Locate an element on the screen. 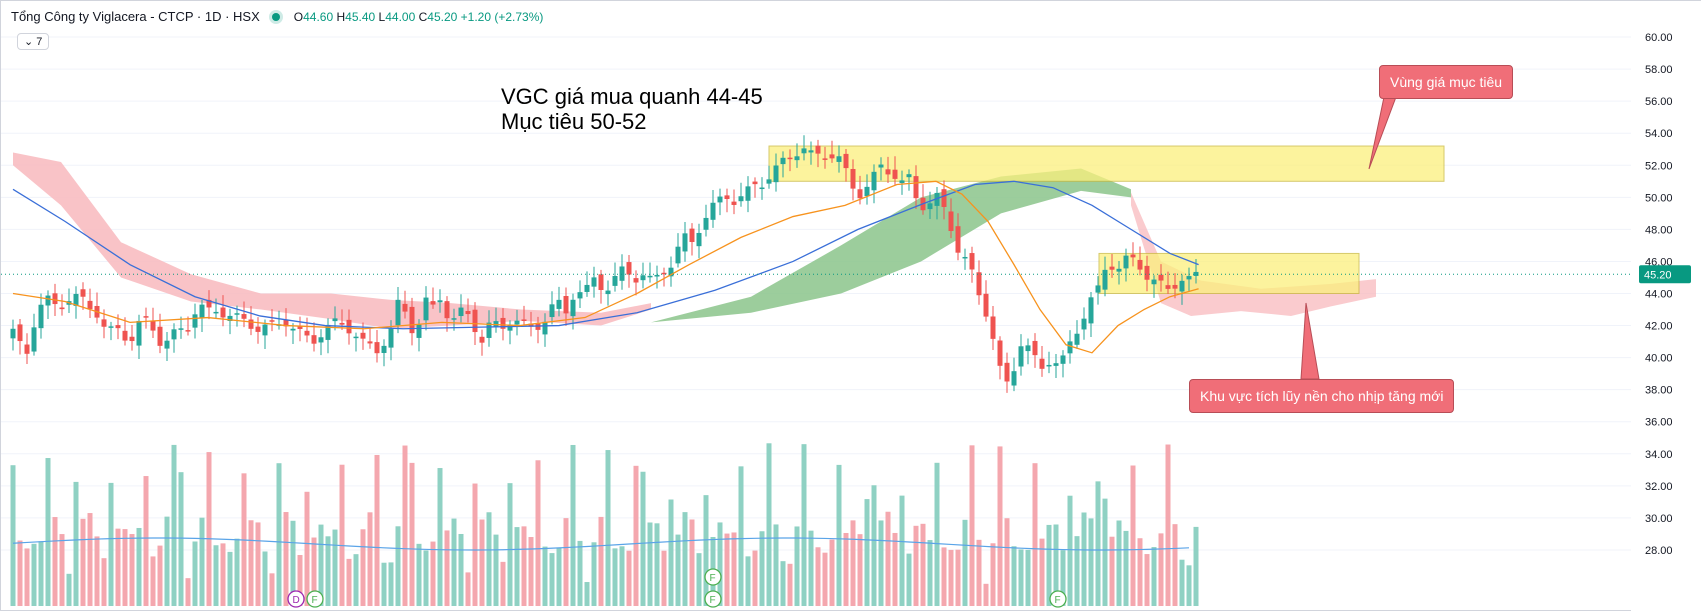 Image resolution: width=1701 pixels, height=612 pixels. accumulation-zone-callout: Khu vực tích lũy nền cho nhịp tăng mới is located at coordinates (1322, 396).